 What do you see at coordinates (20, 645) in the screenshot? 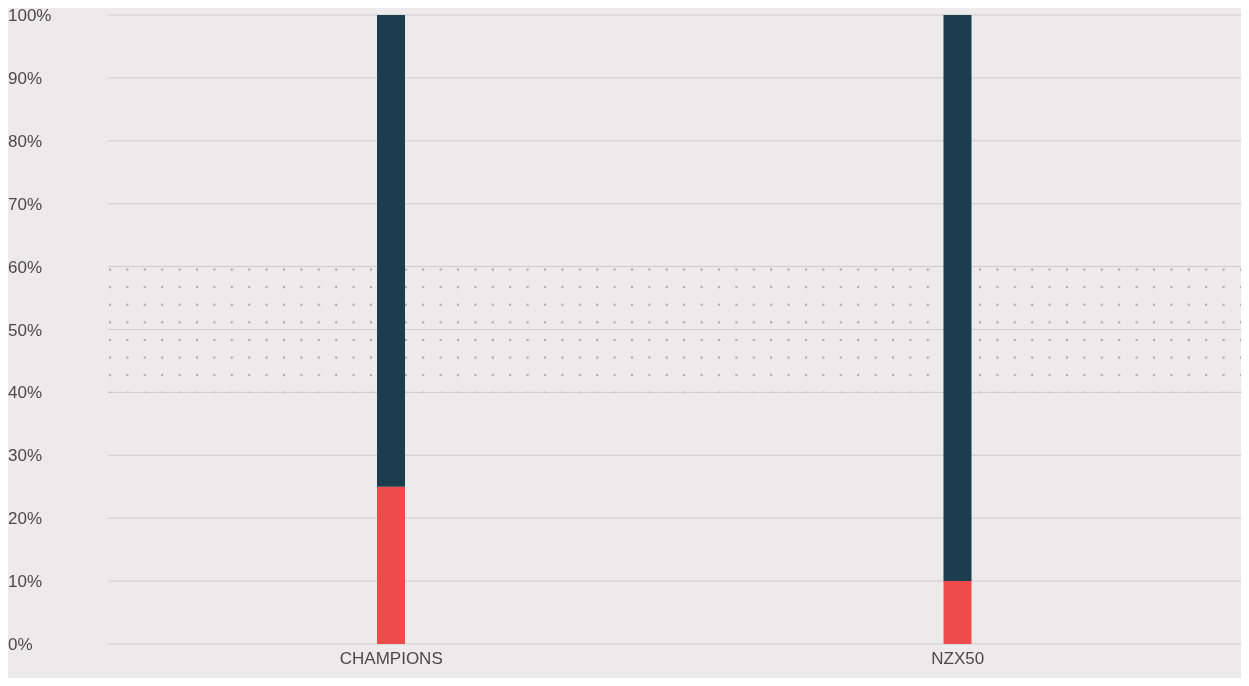
I see `y-tick-label: 0%` at bounding box center [20, 645].